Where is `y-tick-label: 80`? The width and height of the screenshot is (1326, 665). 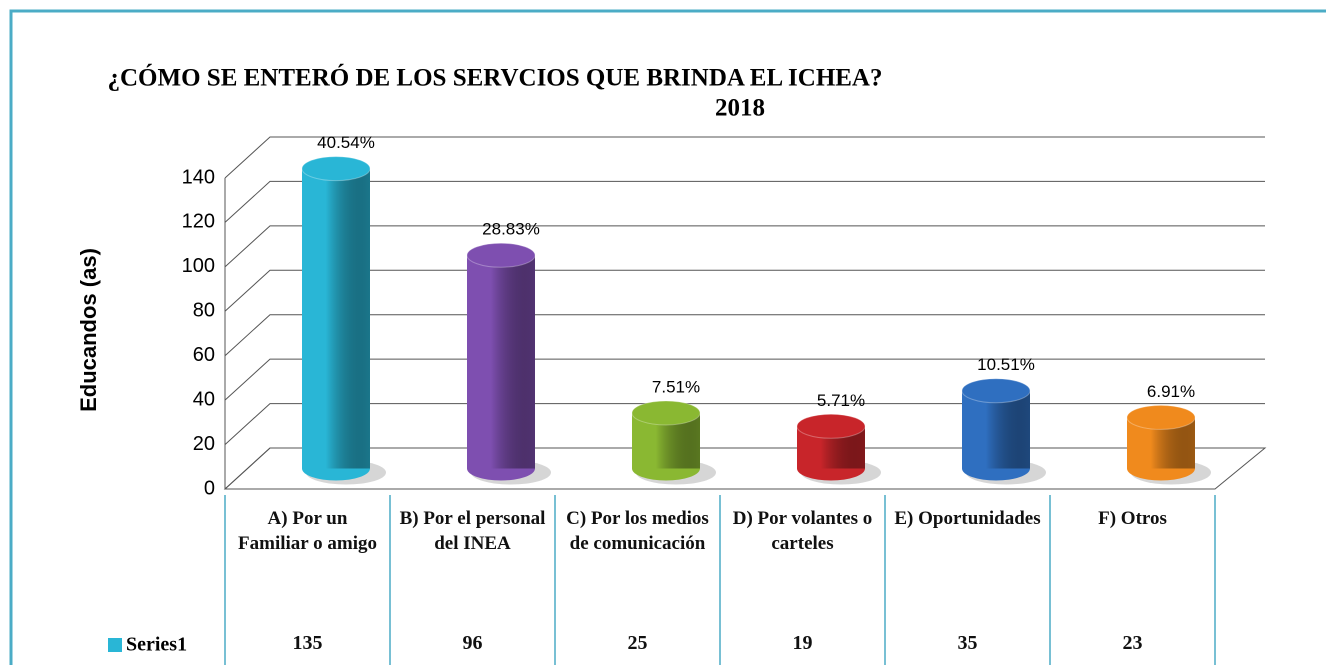
y-tick-label: 80 is located at coordinates (204, 311).